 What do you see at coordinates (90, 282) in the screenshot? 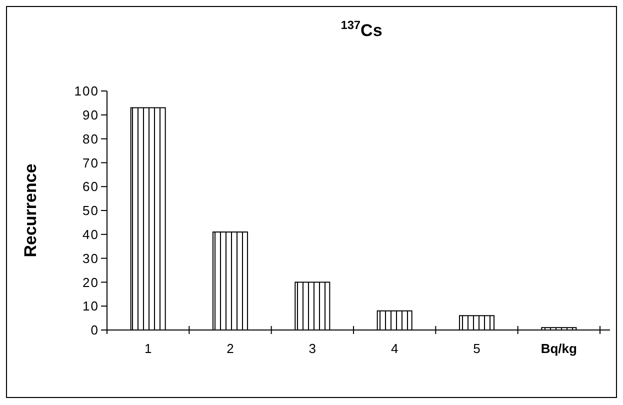
I see `y-tick-label: 20` at bounding box center [90, 282].